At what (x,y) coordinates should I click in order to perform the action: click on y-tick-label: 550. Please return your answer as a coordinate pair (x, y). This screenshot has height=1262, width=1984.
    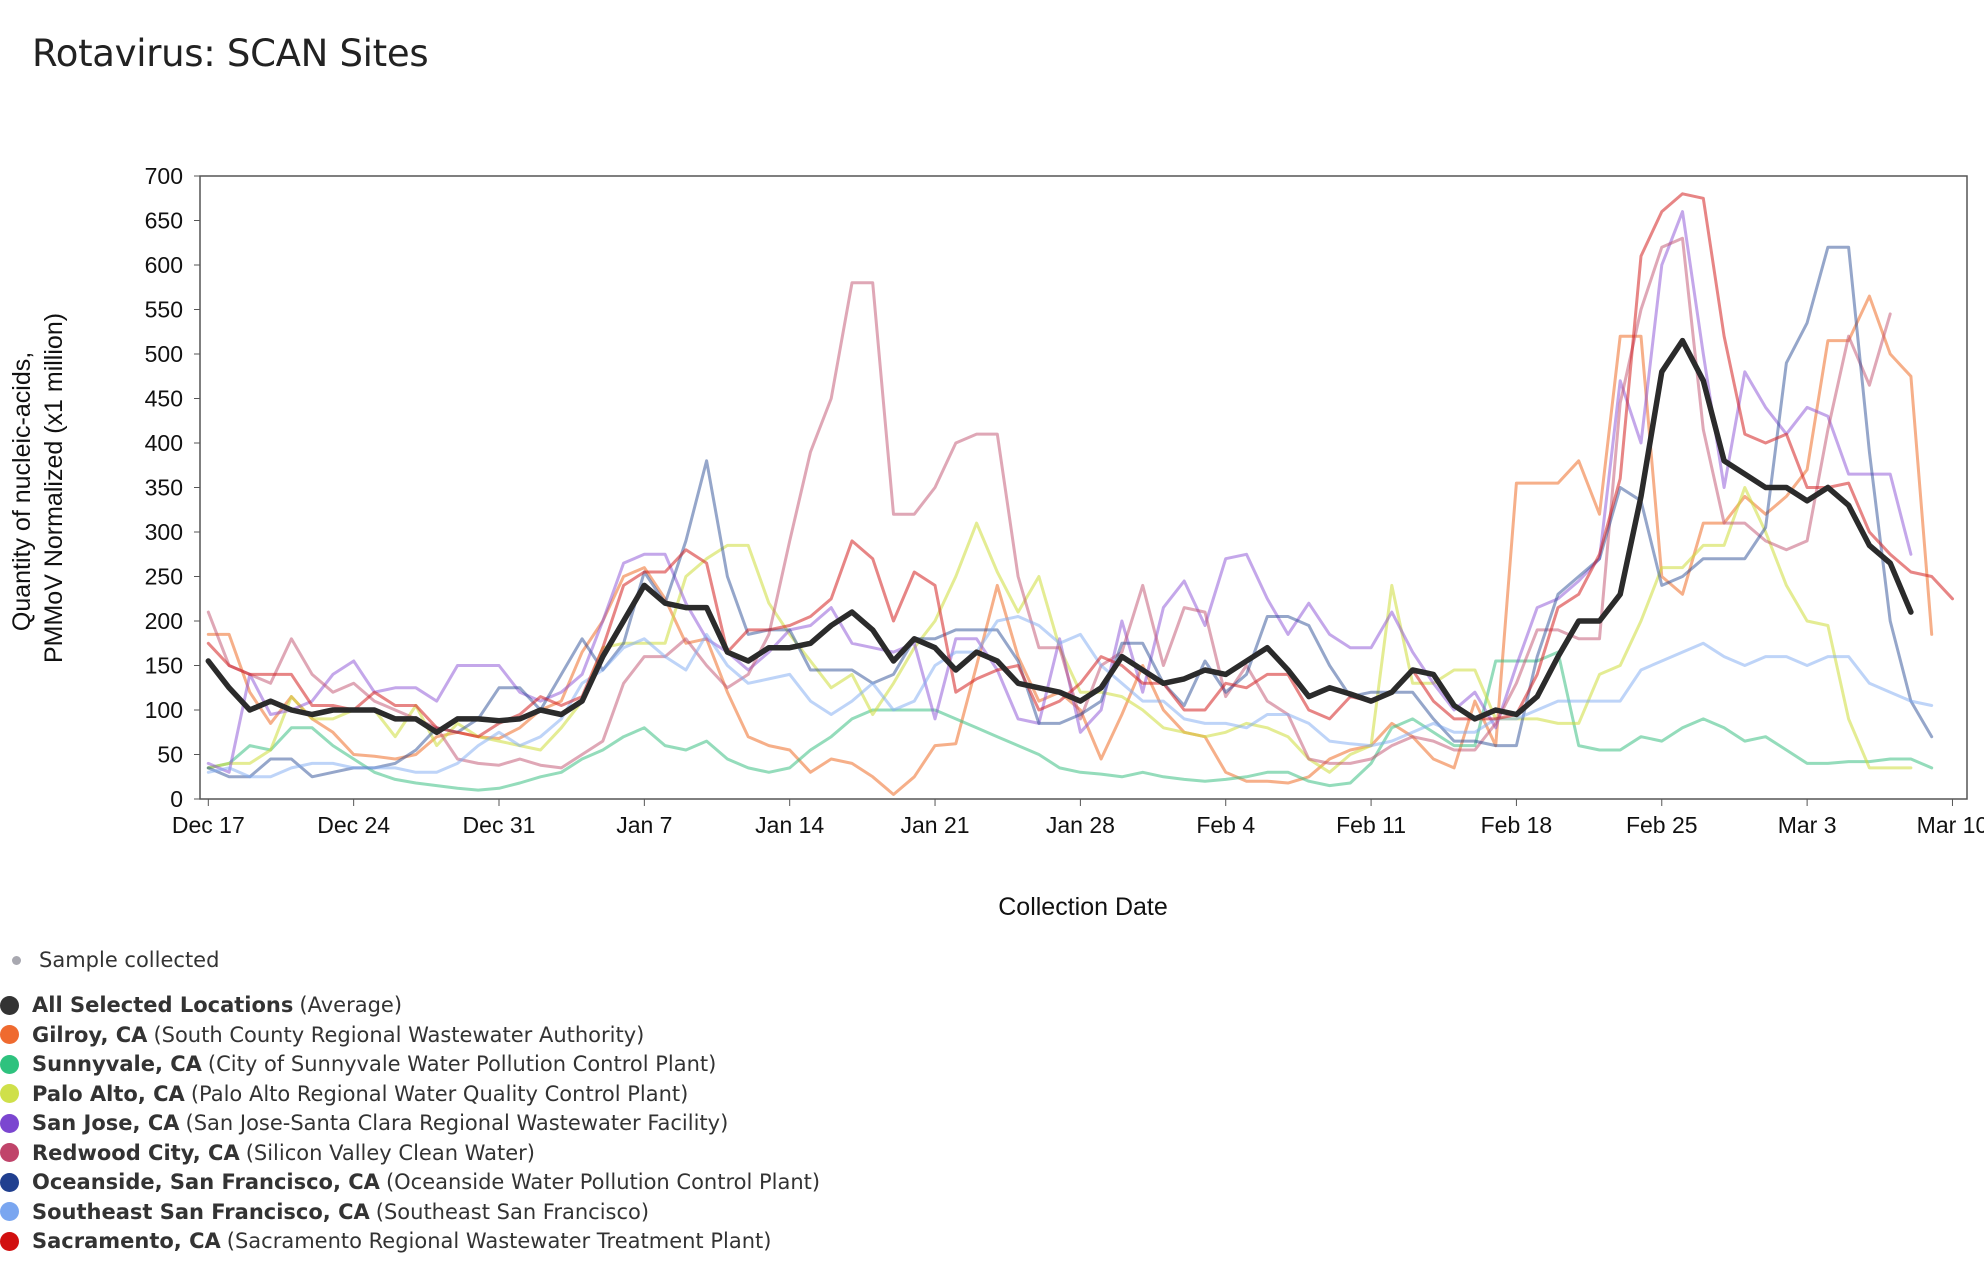
    Looking at the image, I should click on (164, 310).